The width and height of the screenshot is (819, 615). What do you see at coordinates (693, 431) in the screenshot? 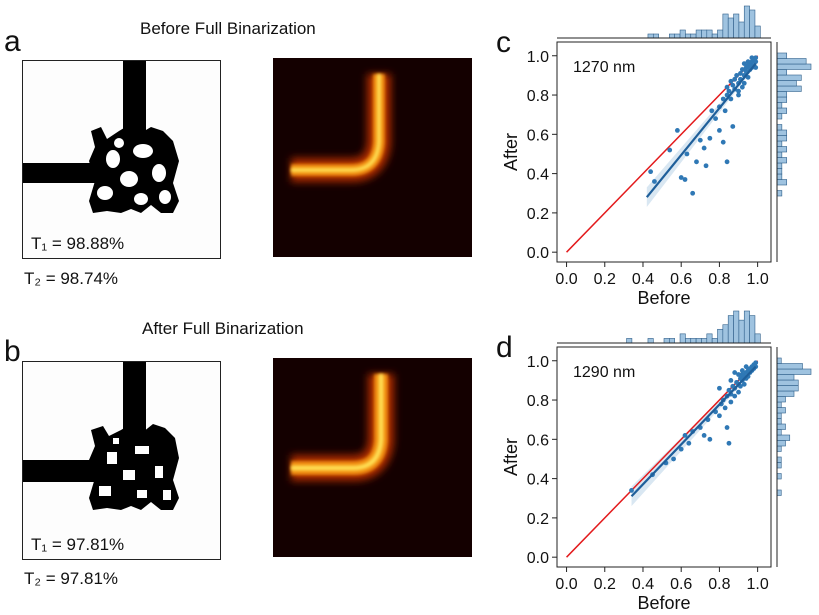
I see `regression-line` at bounding box center [693, 431].